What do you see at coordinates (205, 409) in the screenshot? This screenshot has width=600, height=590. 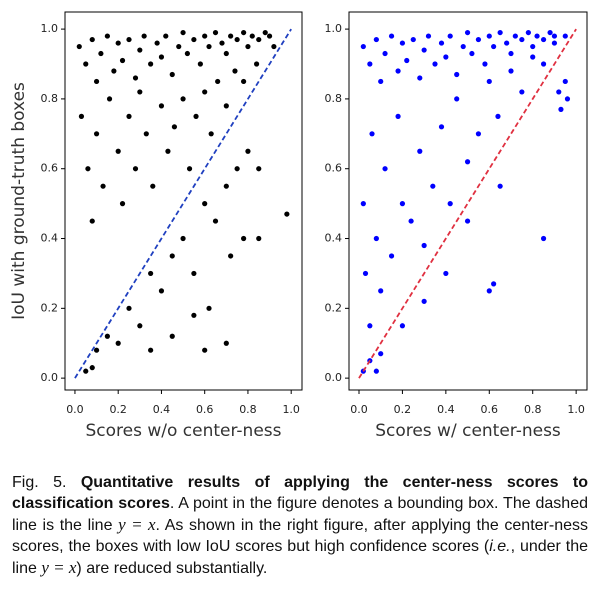 I see `x-tick-label: 0.6` at bounding box center [205, 409].